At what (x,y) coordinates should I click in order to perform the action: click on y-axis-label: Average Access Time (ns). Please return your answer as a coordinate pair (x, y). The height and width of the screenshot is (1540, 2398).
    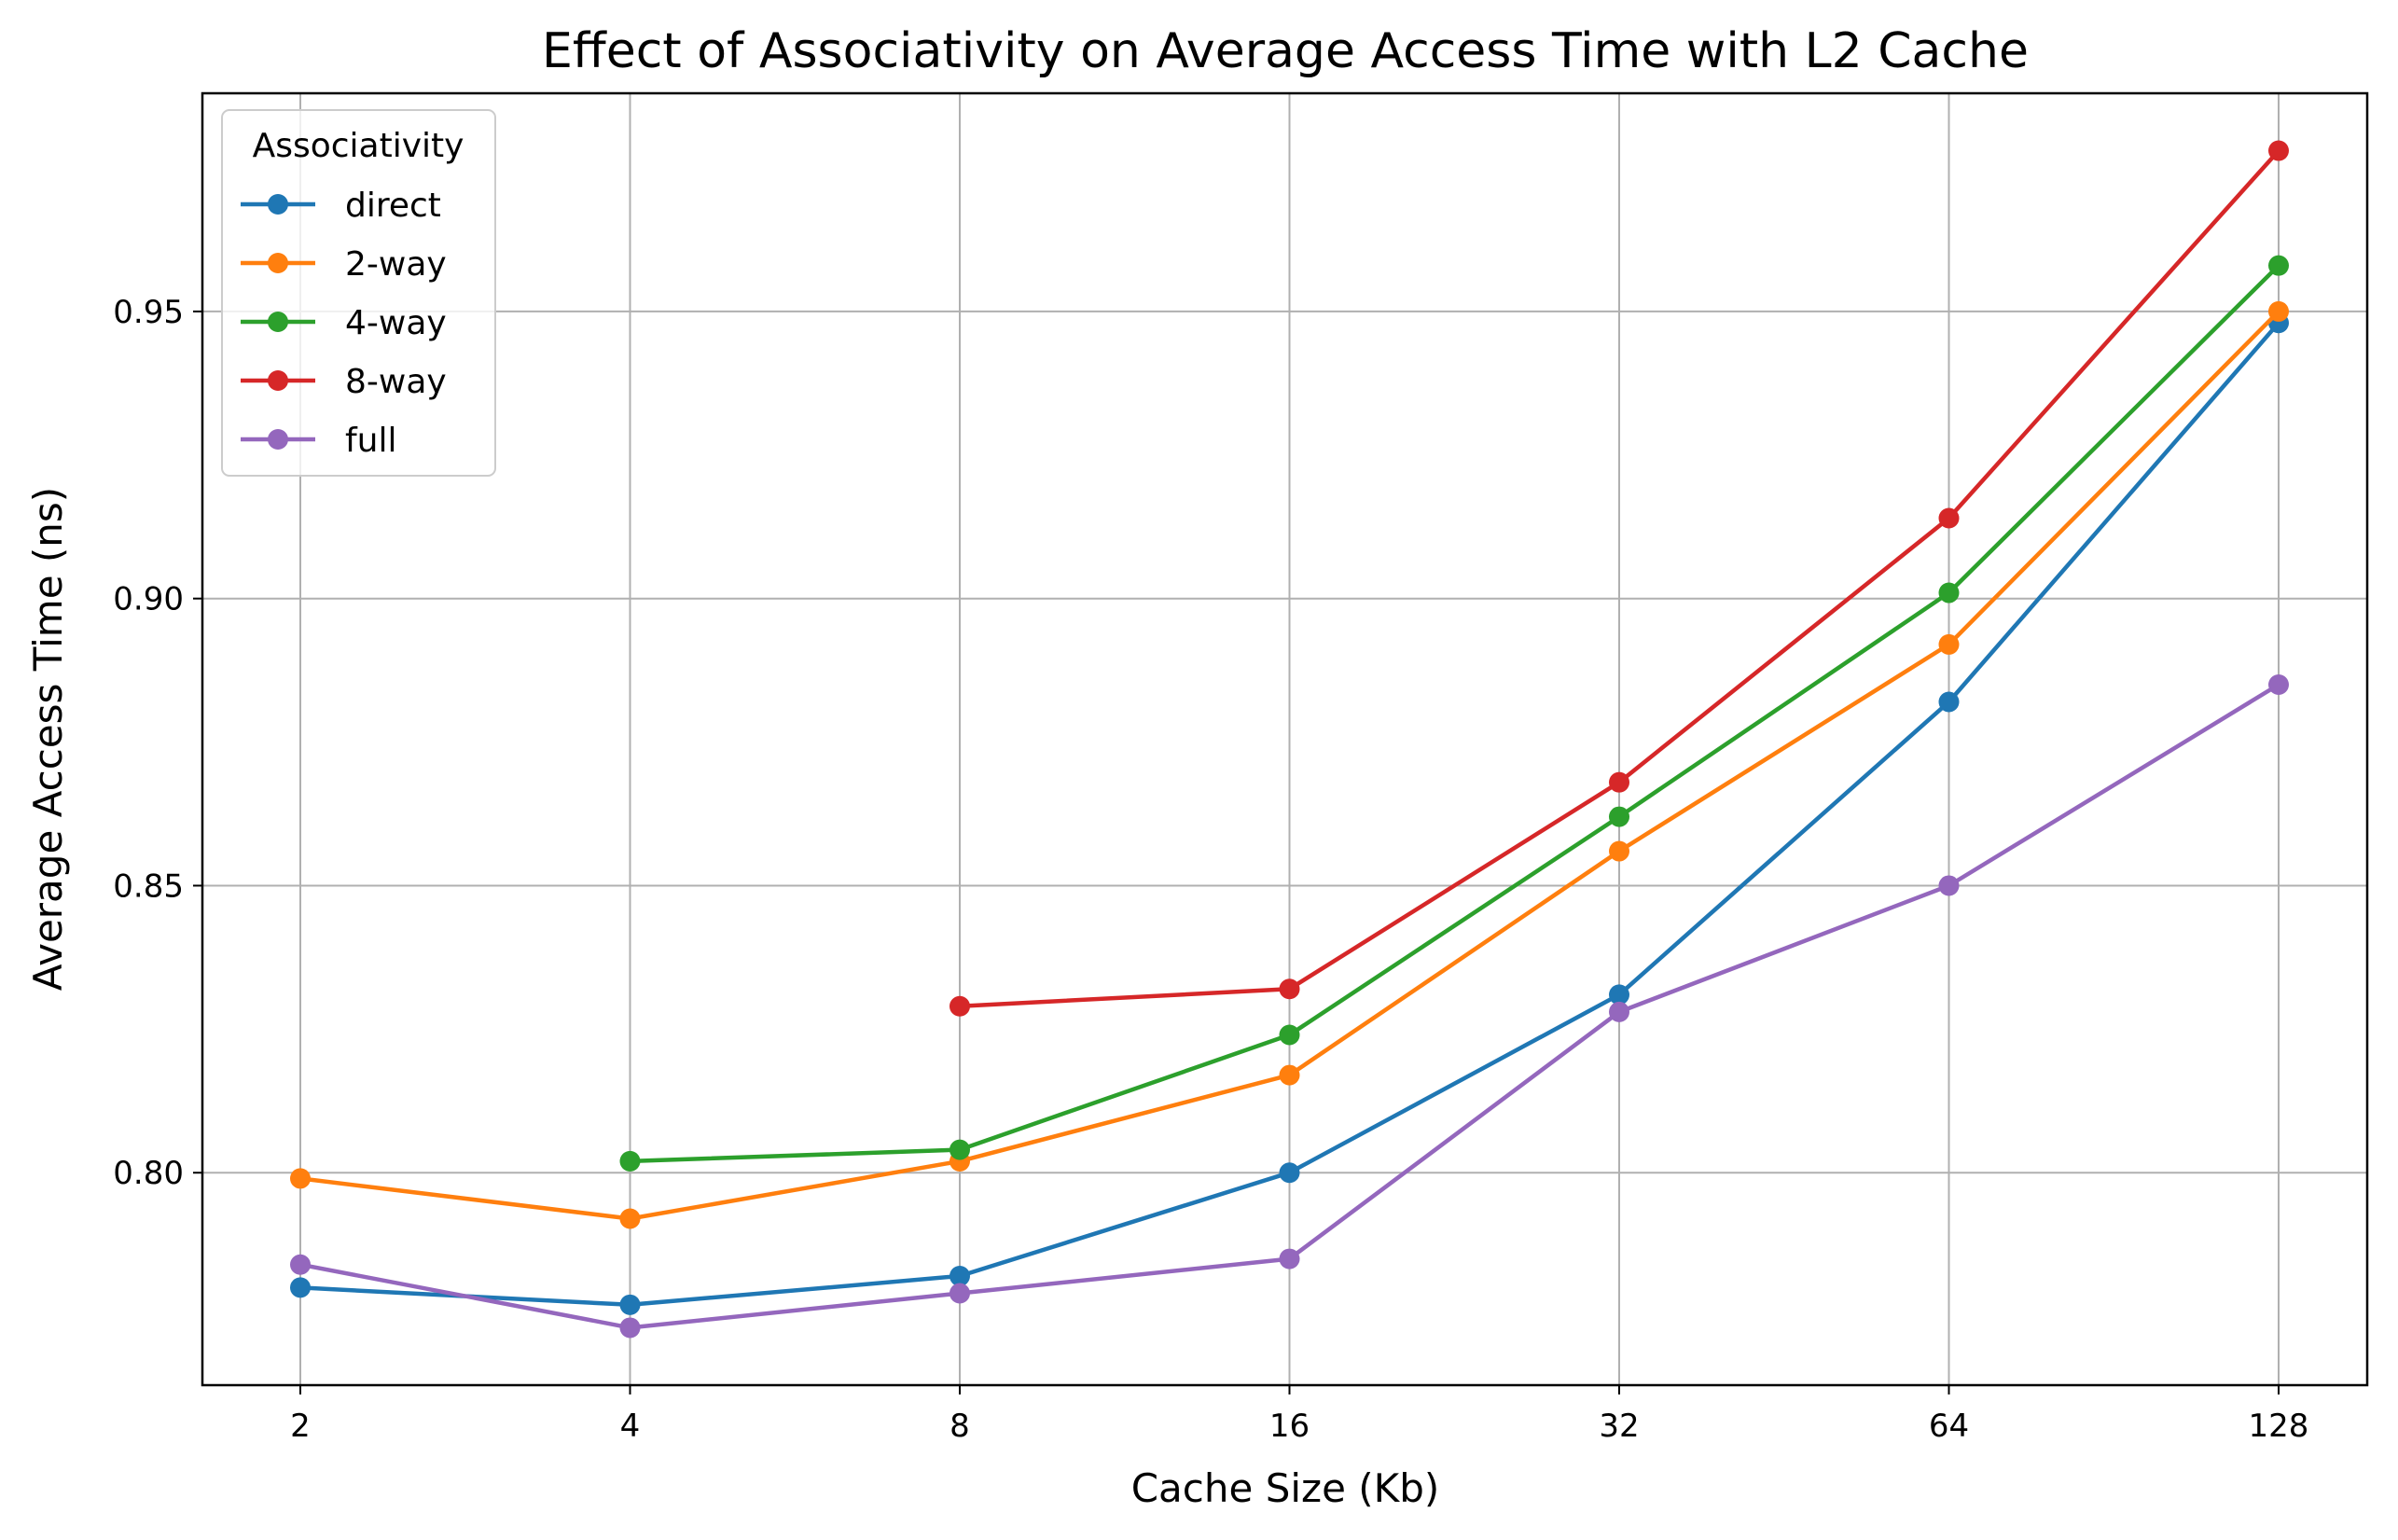
    Looking at the image, I should click on (48, 739).